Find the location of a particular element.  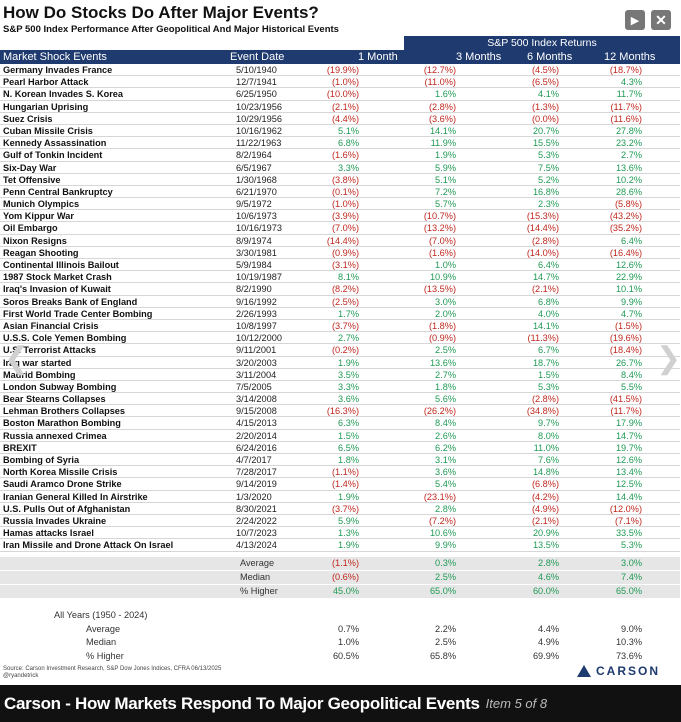

summary-m3: 65.0% is located at coordinates (442, 591).